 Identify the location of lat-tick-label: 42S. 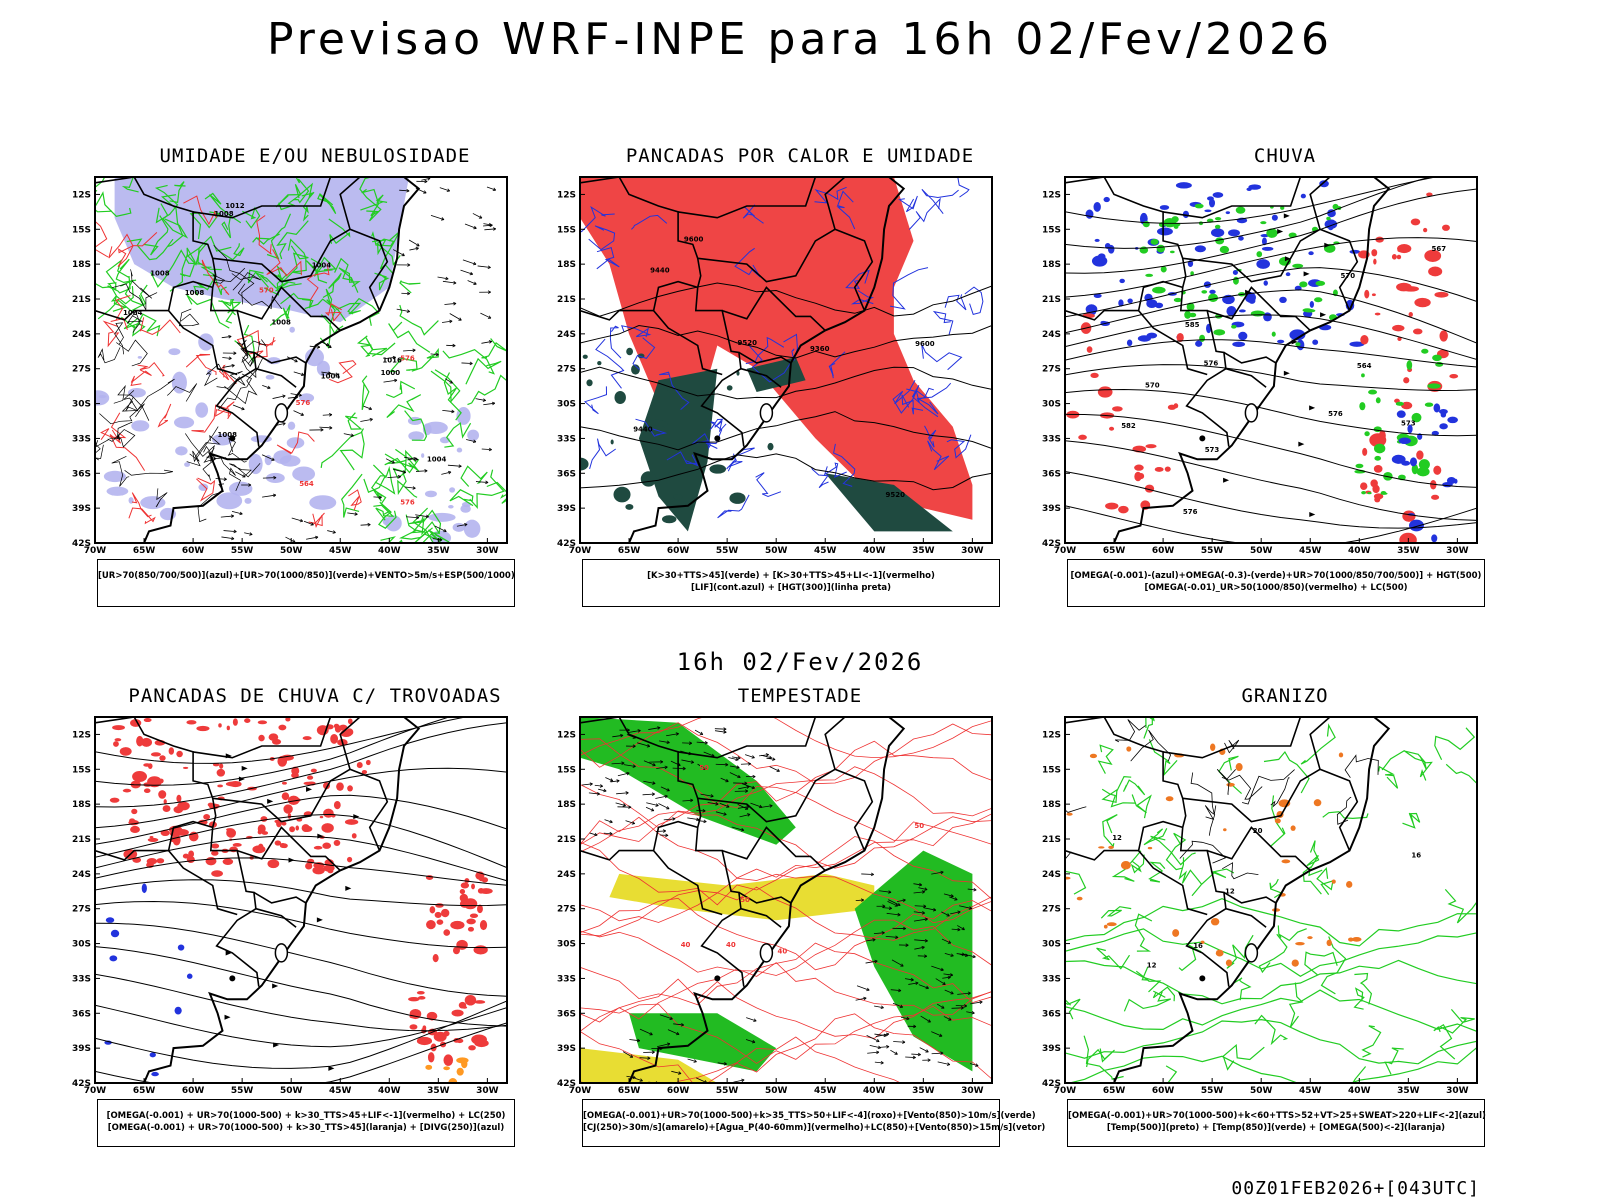
(566, 544).